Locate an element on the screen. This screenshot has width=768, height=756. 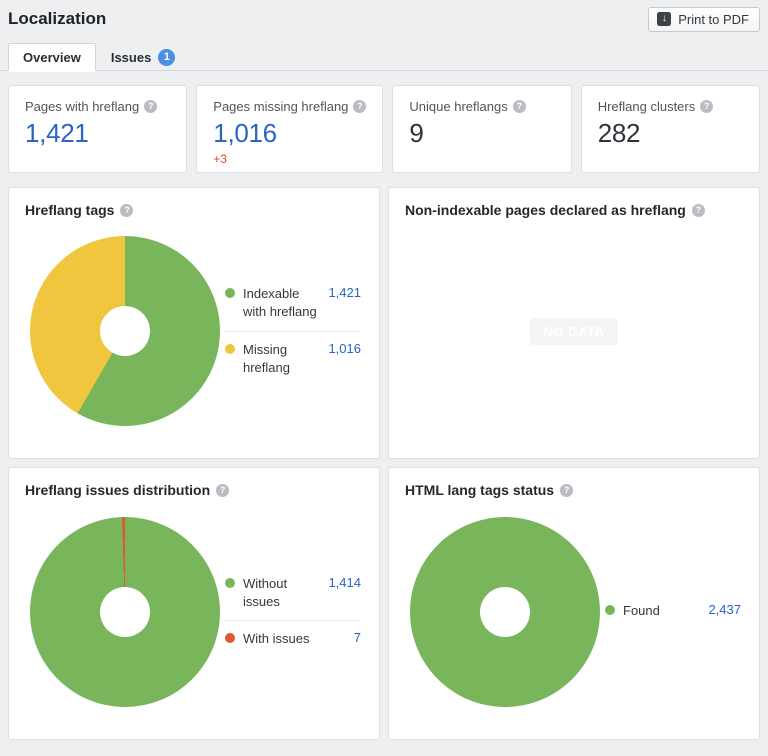
stat-value: 282 is located at coordinates (619, 133).